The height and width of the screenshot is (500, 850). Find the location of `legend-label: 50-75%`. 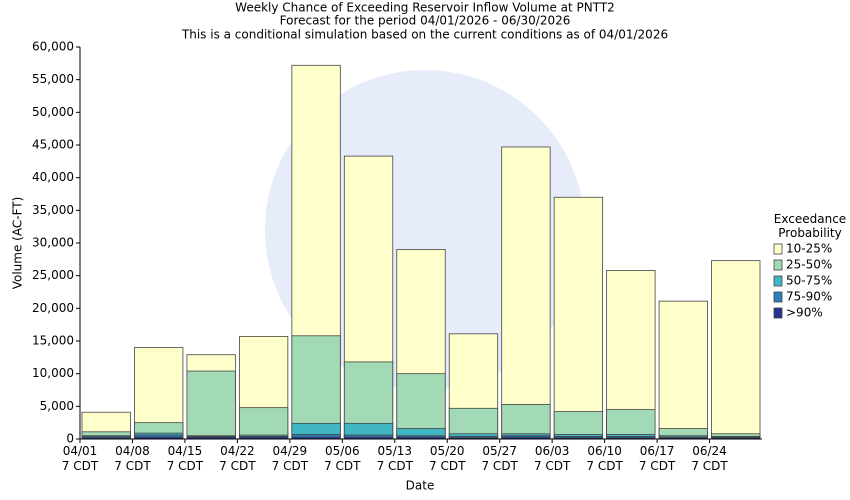

legend-label: 50-75% is located at coordinates (809, 281).